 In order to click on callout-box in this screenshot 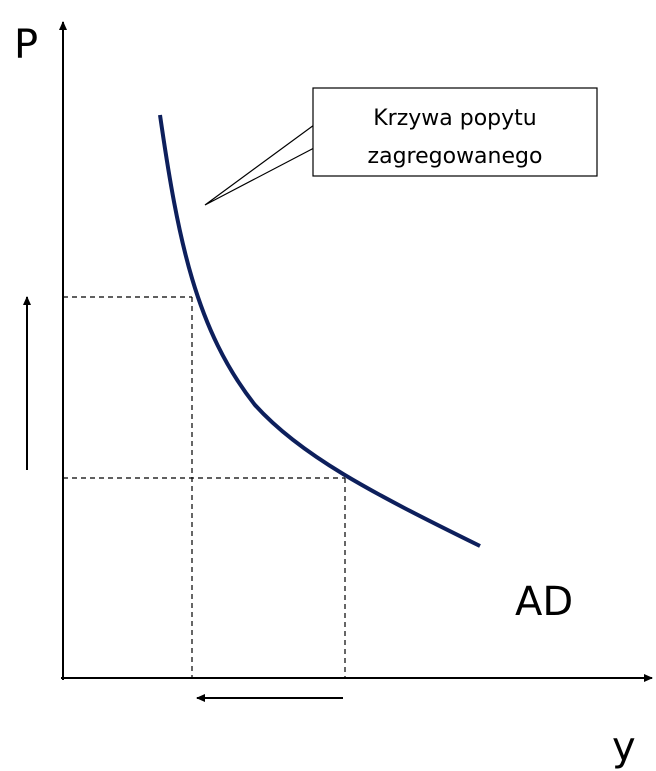, I will do `click(455, 132)`.